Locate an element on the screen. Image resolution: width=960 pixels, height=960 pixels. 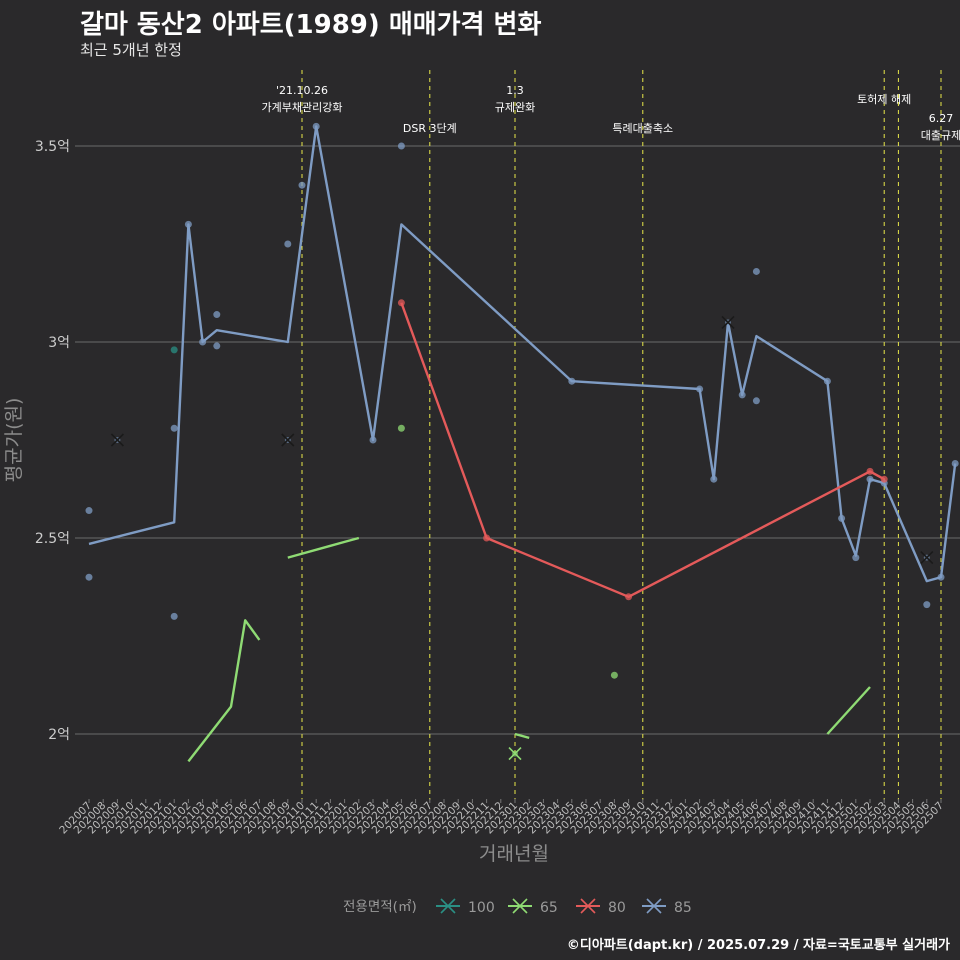
legend-item: 100 is located at coordinates (465, 907).